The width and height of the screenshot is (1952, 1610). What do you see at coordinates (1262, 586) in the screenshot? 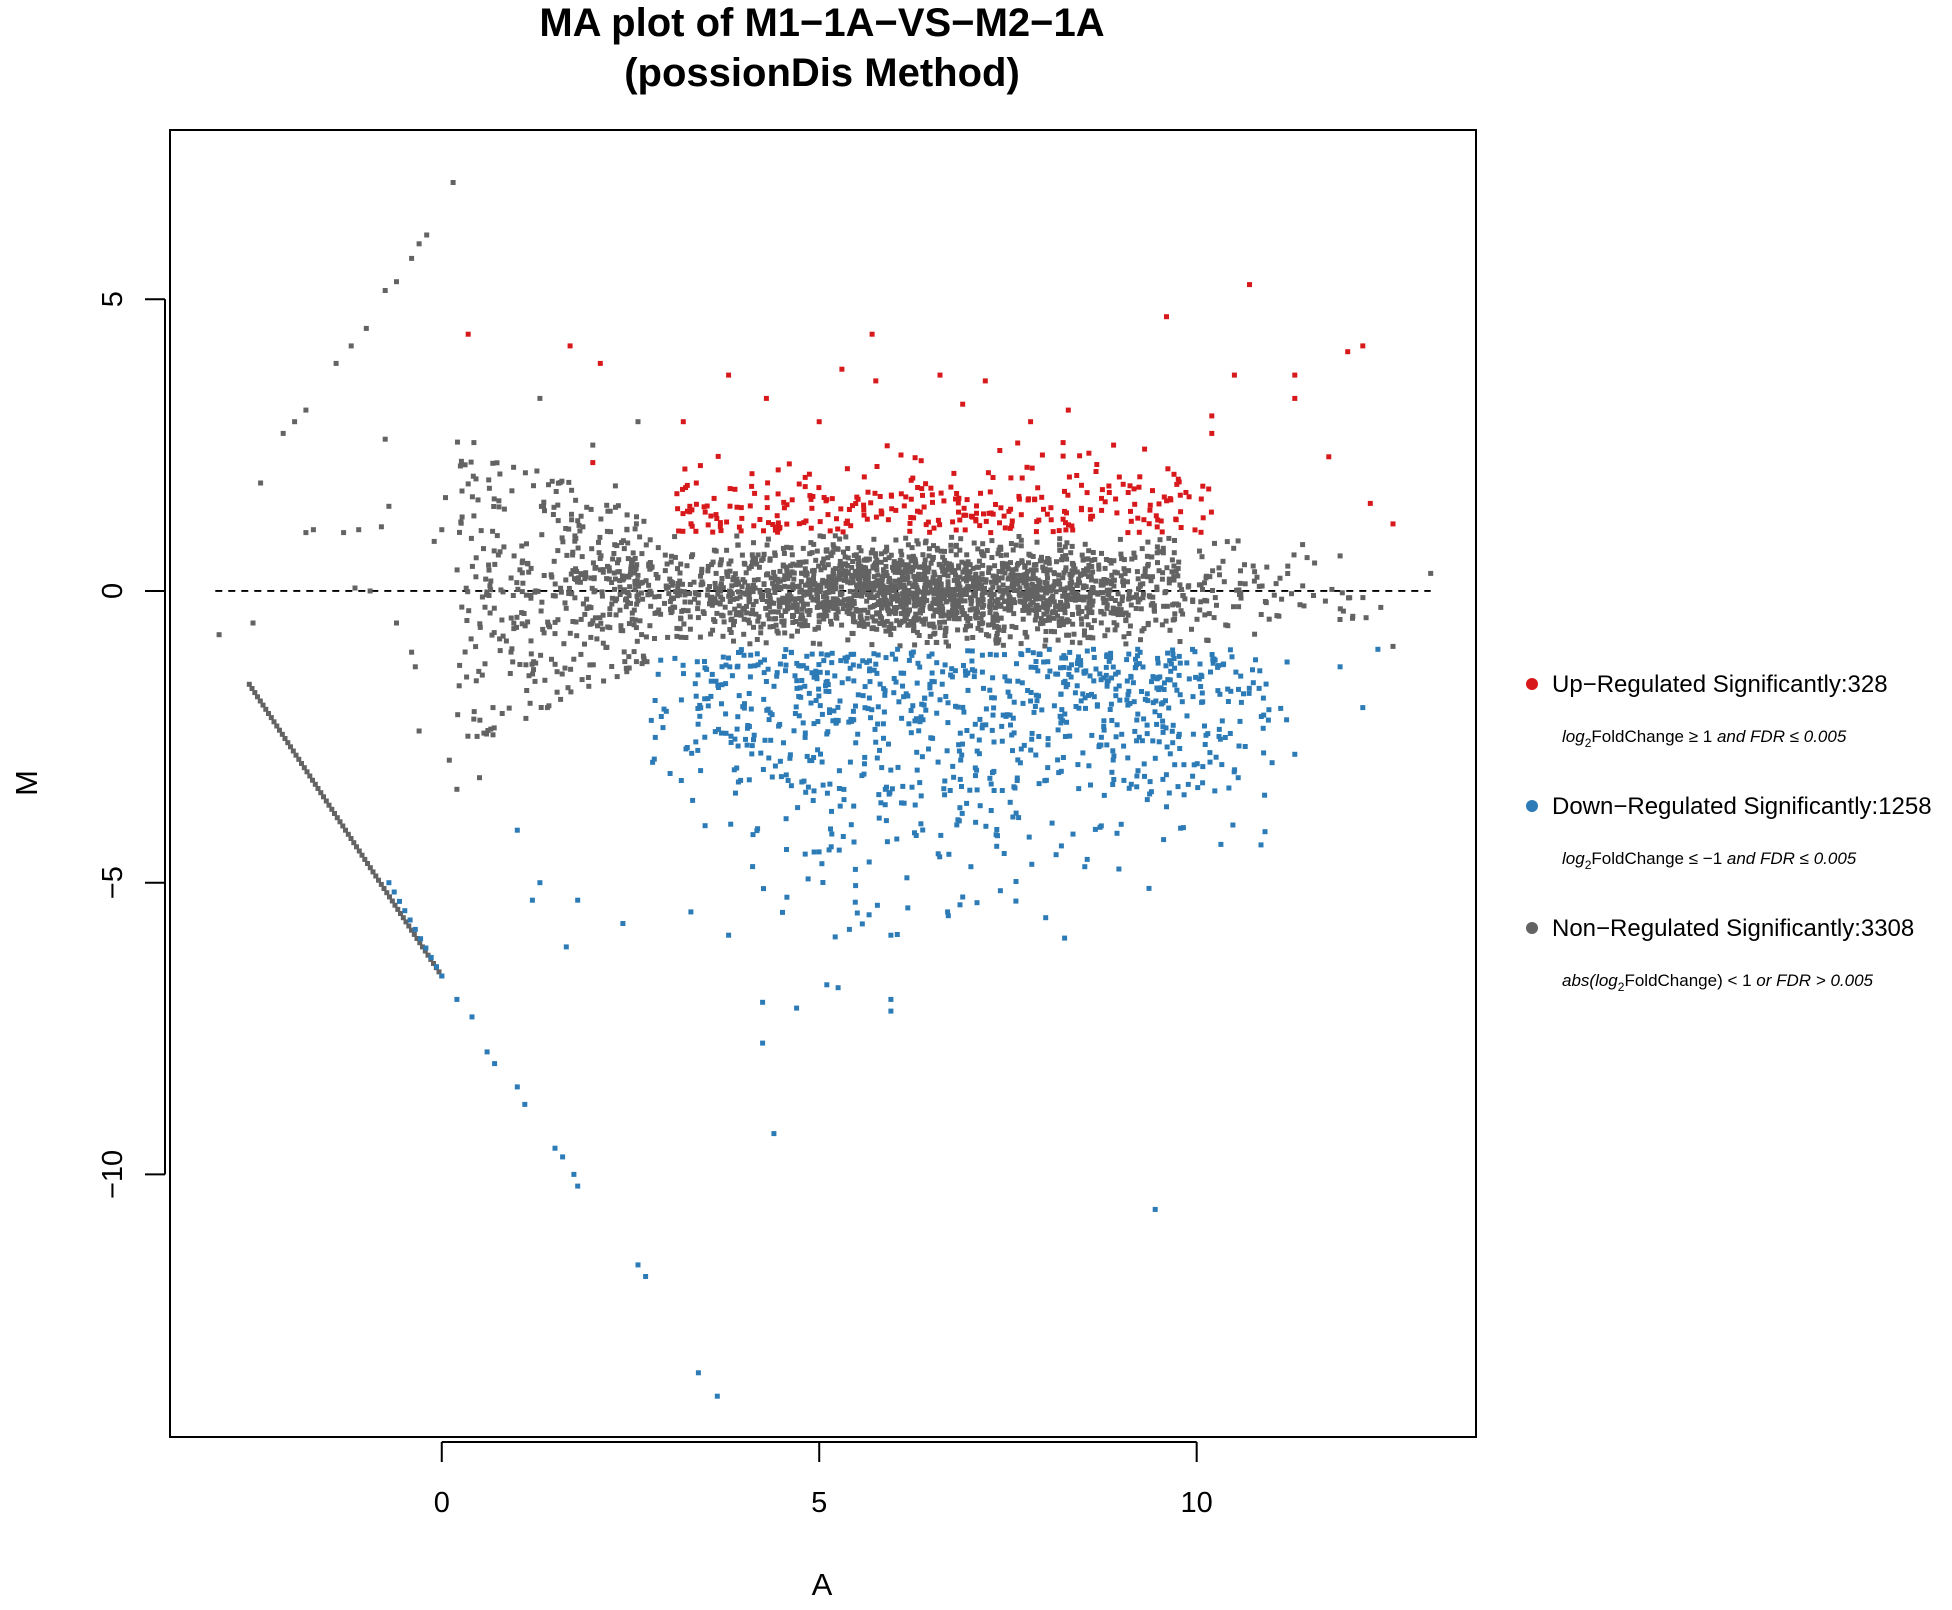
I see `non-point-1970` at bounding box center [1262, 586].